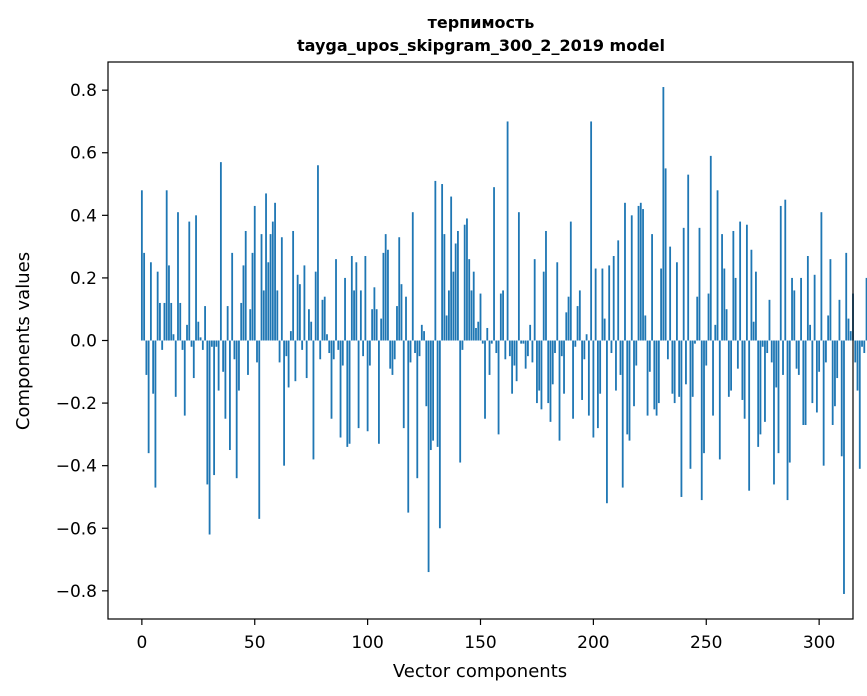 Image resolution: width=867 pixels, height=696 pixels. I want to click on y-tick-label: −0.2, so click(76, 404).